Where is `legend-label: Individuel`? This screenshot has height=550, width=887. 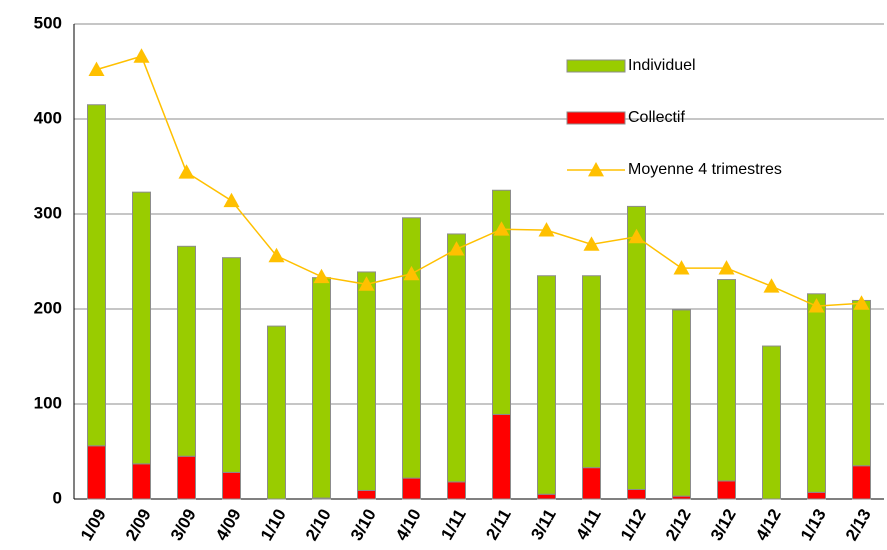
legend-label: Individuel is located at coordinates (662, 65).